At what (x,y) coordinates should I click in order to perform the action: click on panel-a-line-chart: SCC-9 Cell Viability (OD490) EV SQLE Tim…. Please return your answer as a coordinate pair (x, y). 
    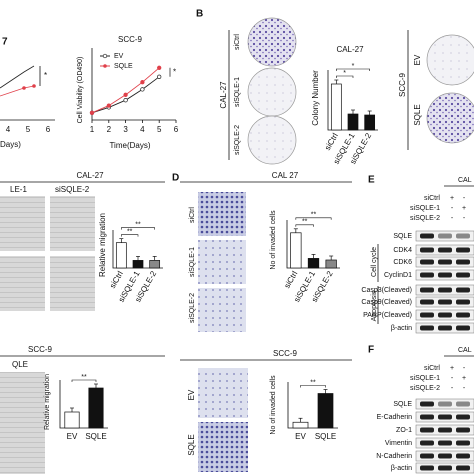
    Looking at the image, I should click on (114, 92).